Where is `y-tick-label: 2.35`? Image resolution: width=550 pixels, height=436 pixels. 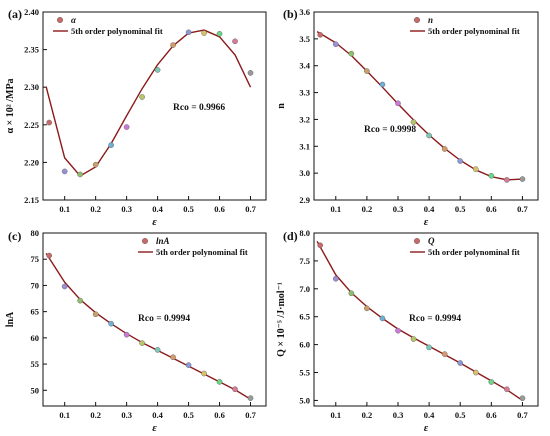
y-tick-label: 2.35 is located at coordinates (31, 50).